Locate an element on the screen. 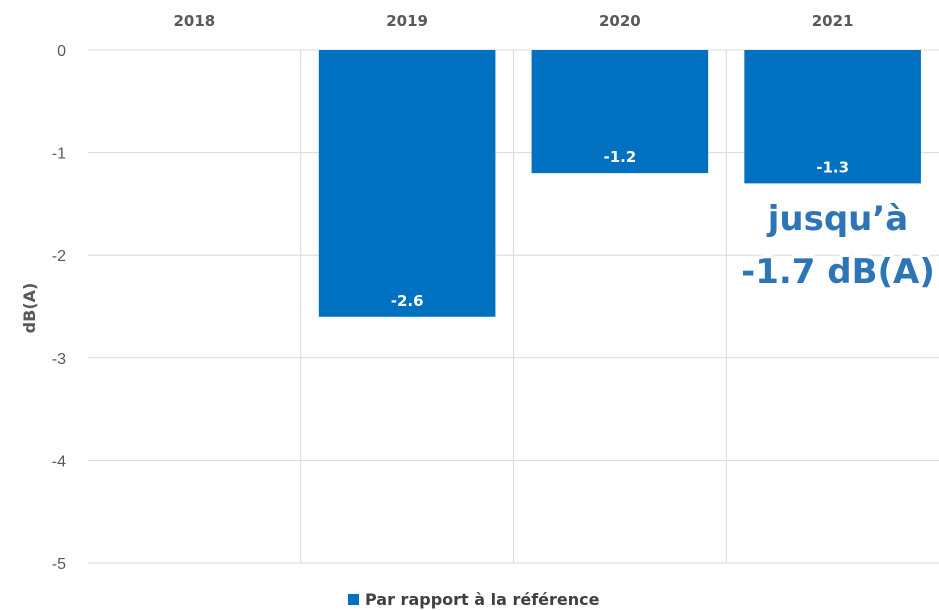  y-tick-label: -2 is located at coordinates (59, 256).